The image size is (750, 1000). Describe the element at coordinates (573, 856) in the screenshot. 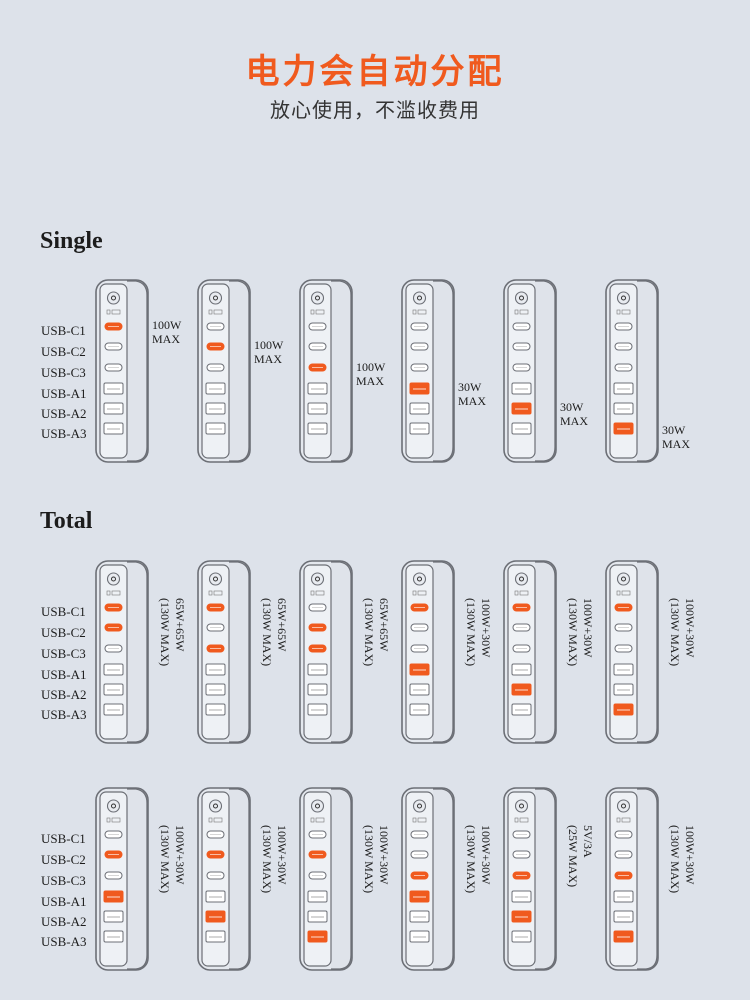

I see `power-max: (25W MAX)` at that location.